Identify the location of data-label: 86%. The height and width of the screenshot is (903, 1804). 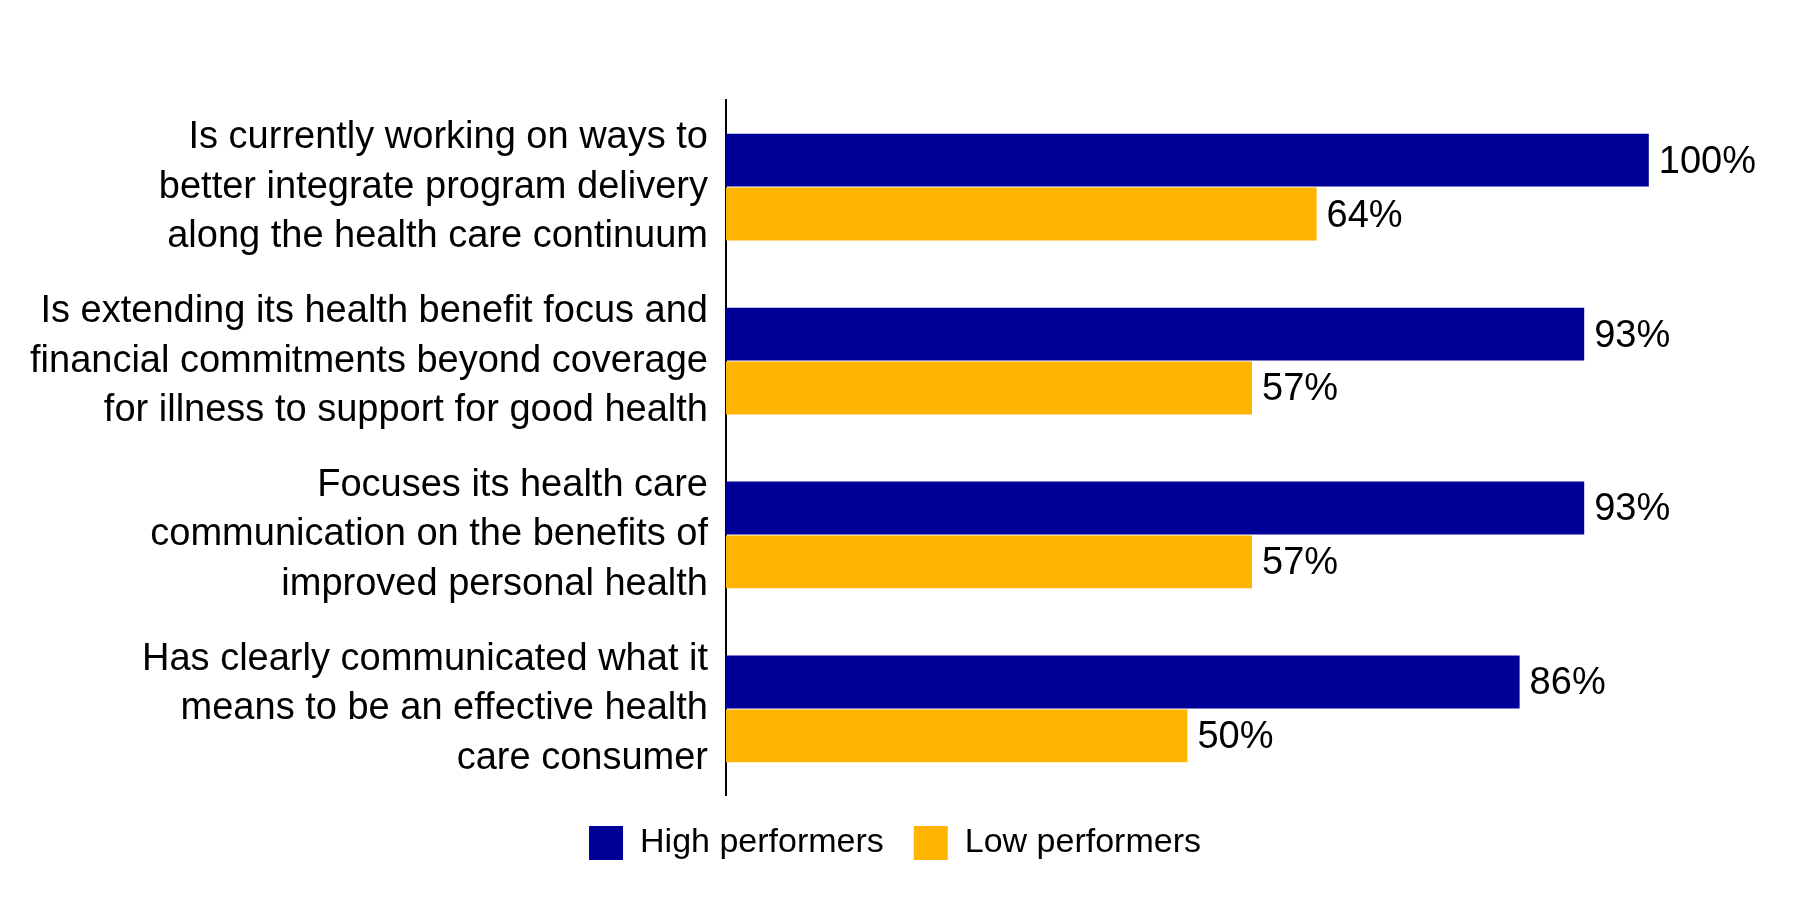
(1567, 681).